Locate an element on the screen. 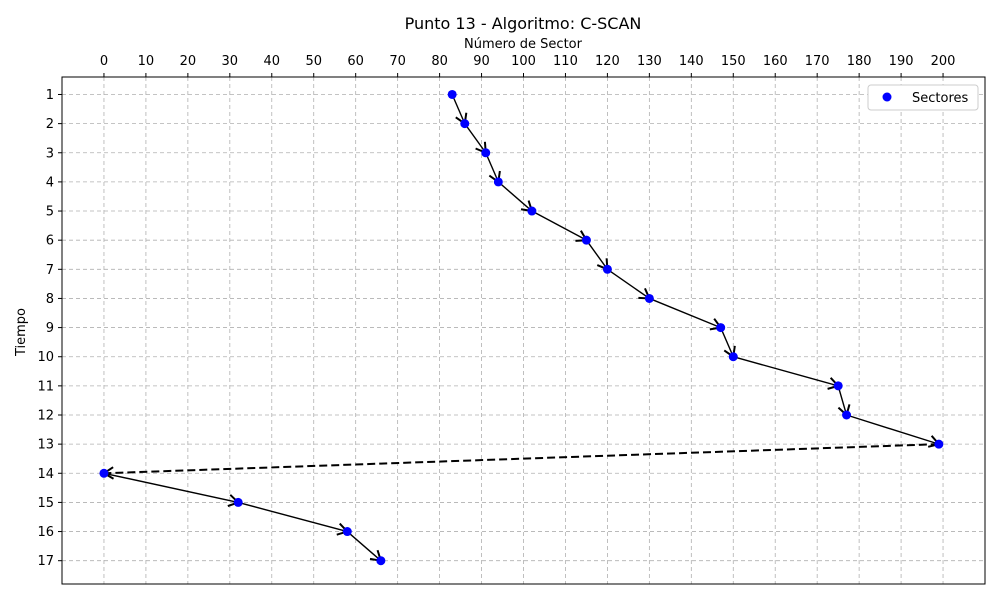 The width and height of the screenshot is (1000, 600). y-tick-label: 14 is located at coordinates (45, 474).